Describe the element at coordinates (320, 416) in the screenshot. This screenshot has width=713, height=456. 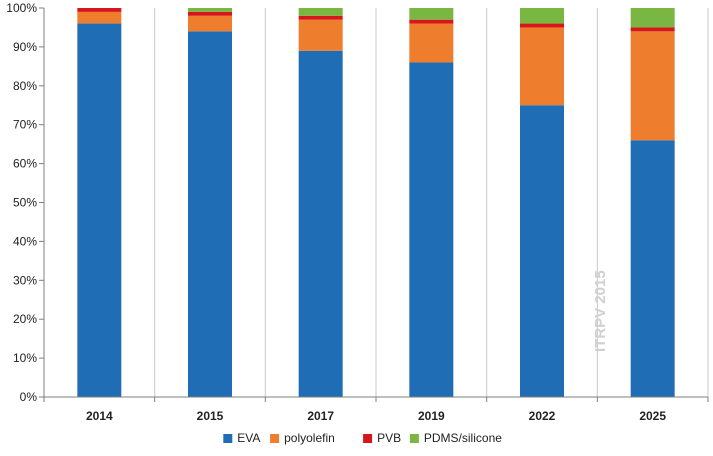
I see `x-category-label: 2017` at that location.